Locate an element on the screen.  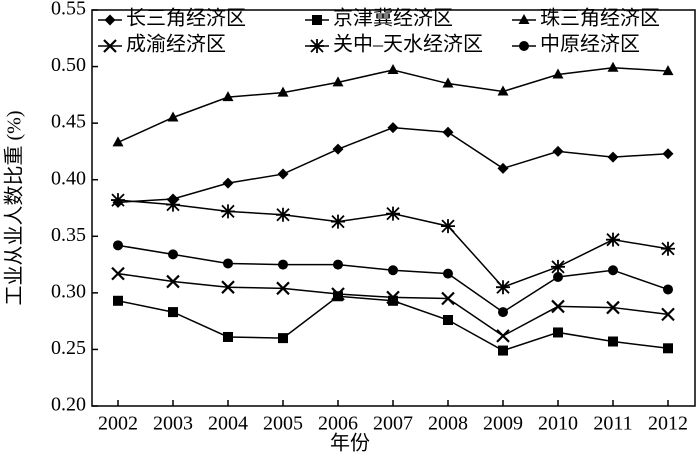
y-tick-label: 0.20 is located at coordinates (68, 405).